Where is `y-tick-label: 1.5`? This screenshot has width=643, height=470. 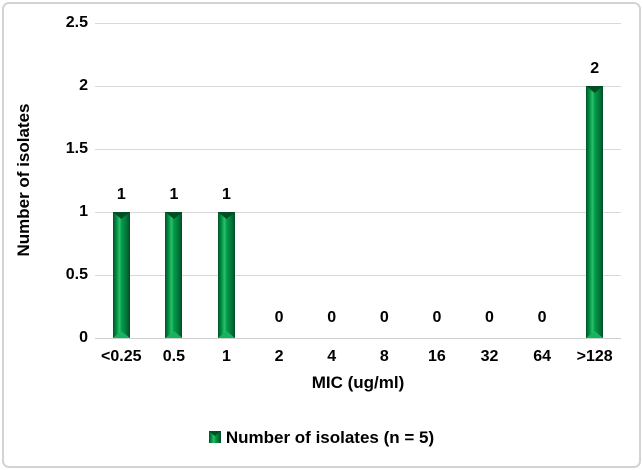 y-tick-label: 1.5 is located at coordinates (76, 148).